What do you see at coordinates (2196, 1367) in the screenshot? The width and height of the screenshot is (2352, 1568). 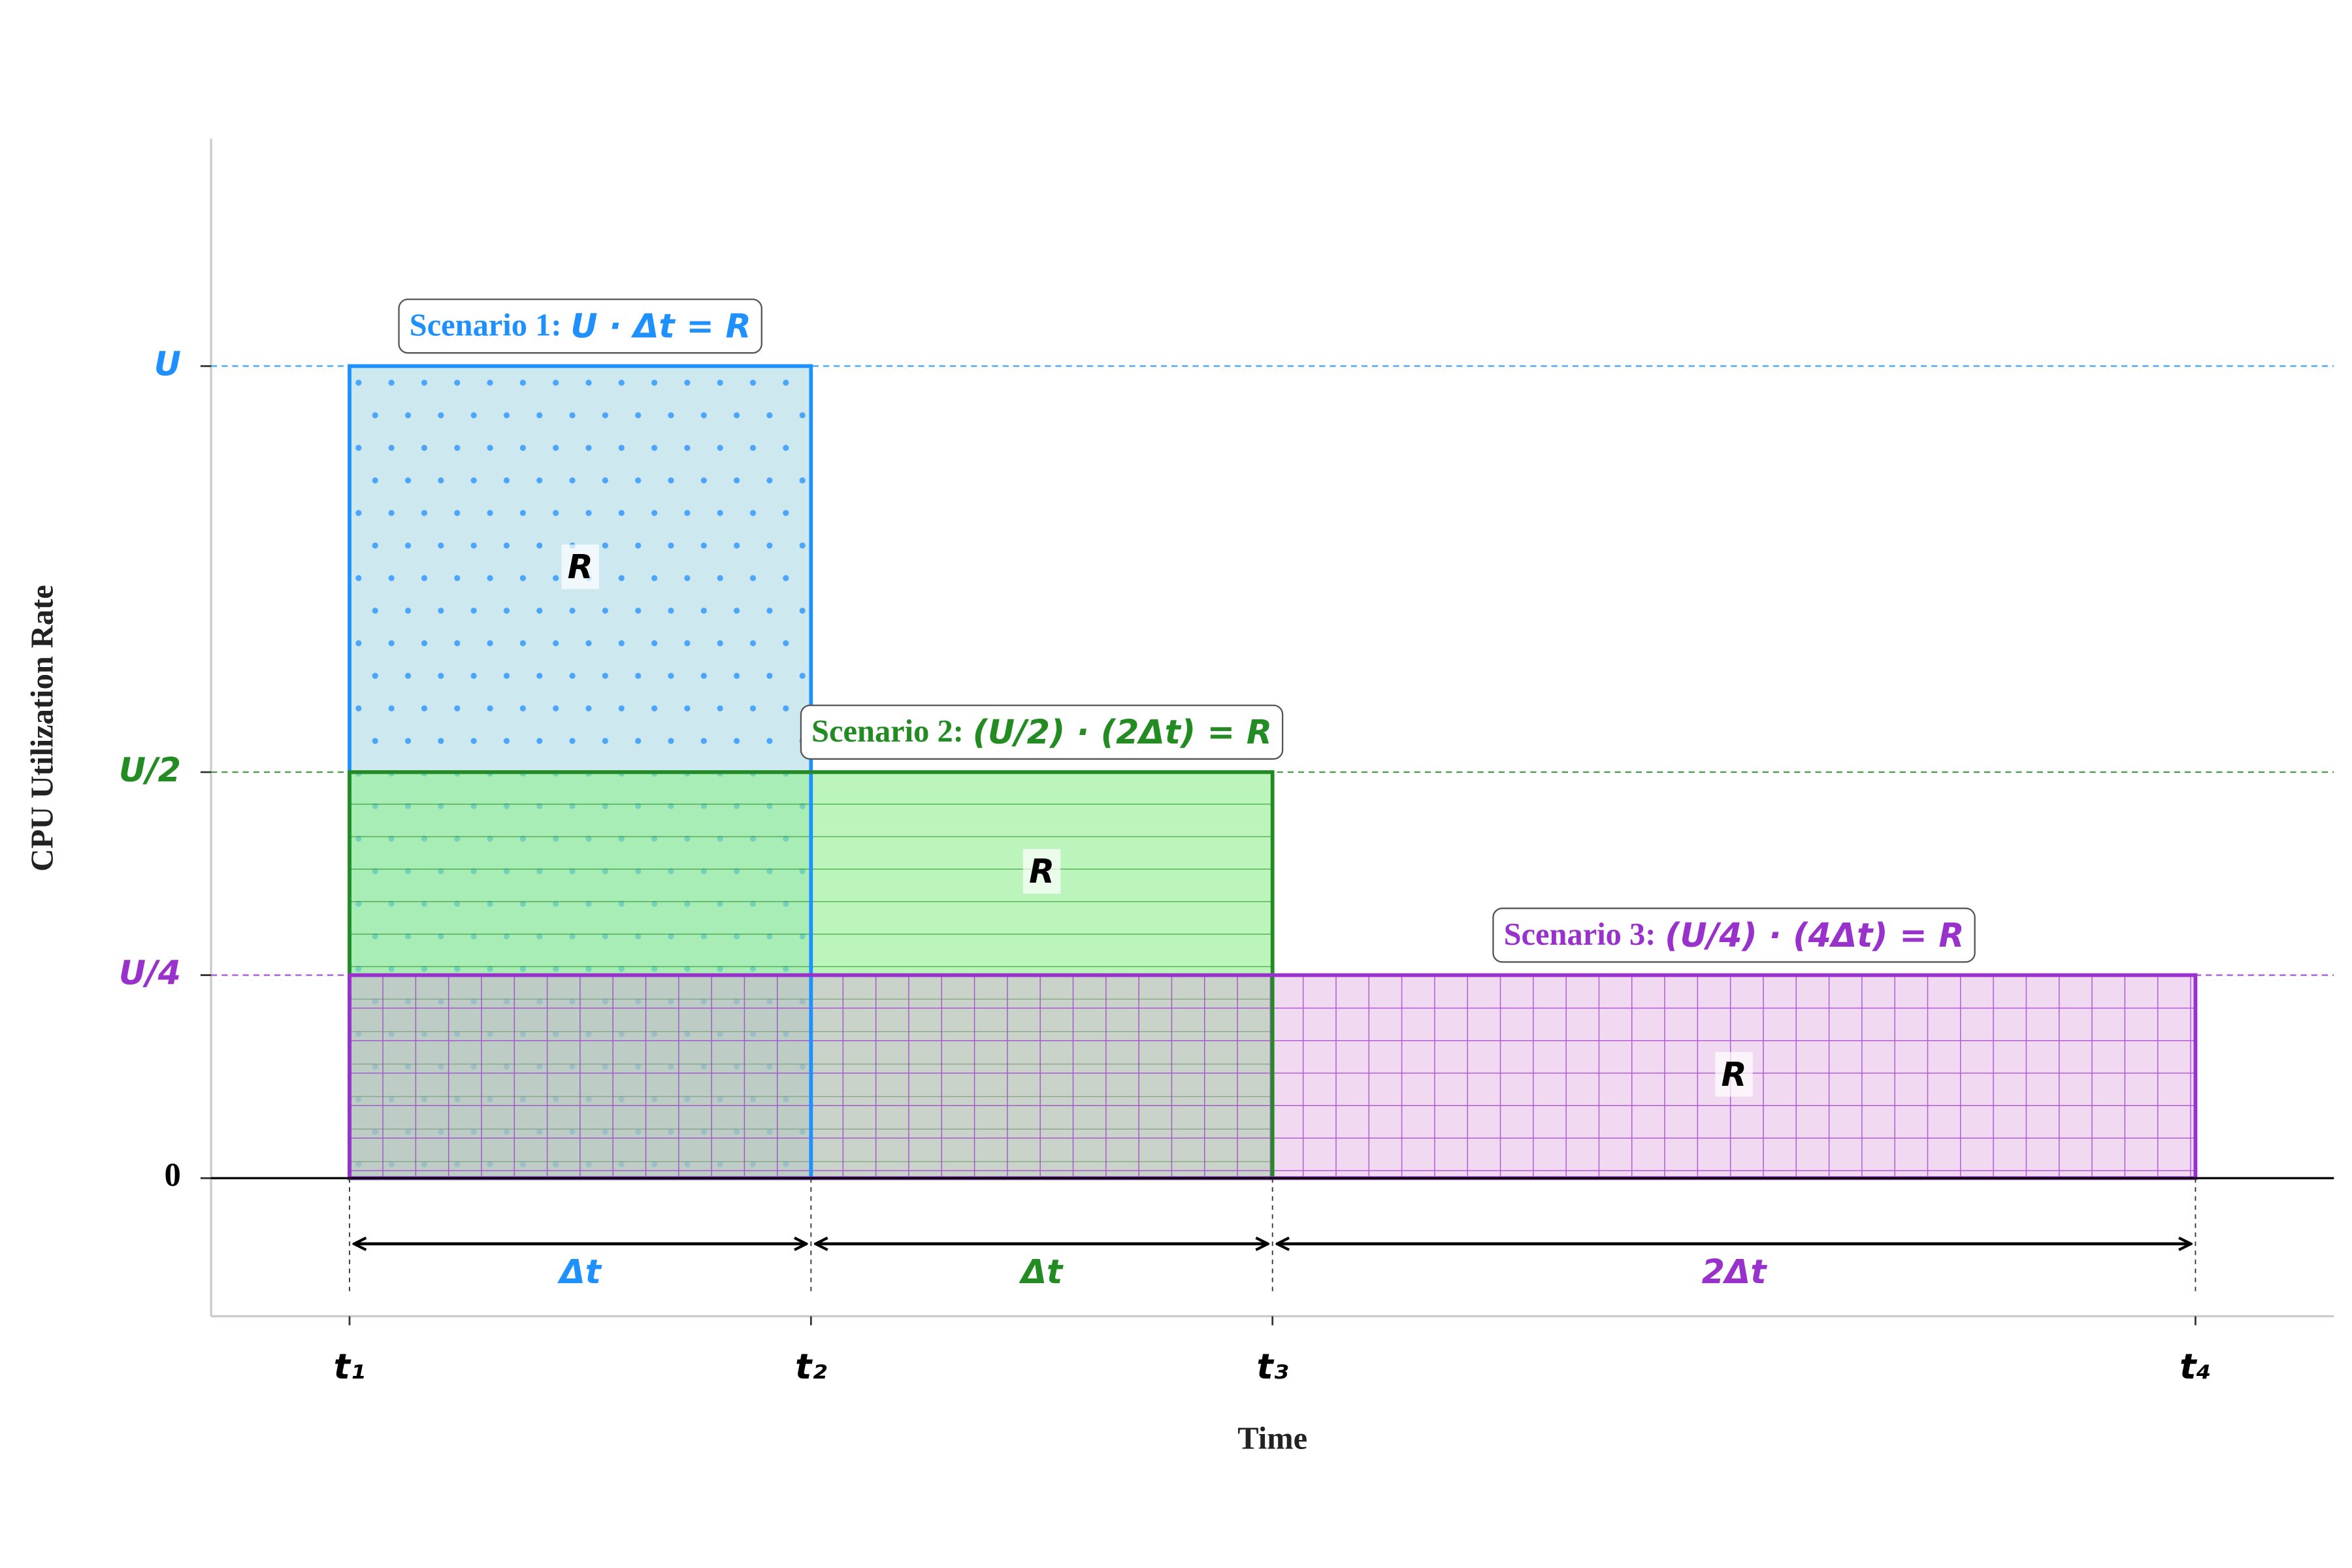 I see `x-tick-label: t₄` at bounding box center [2196, 1367].